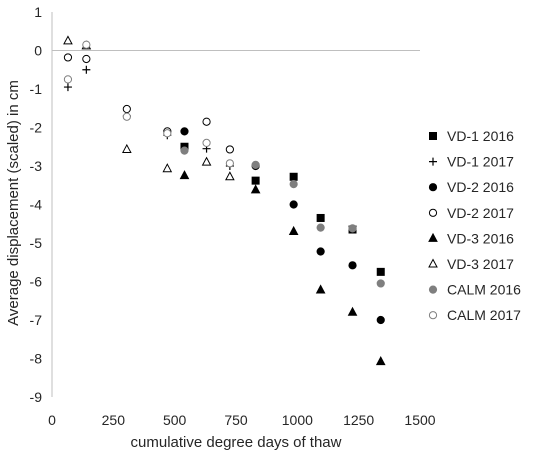  What do you see at coordinates (36, 89) in the screenshot?
I see `y-tick-label: -1` at bounding box center [36, 89].